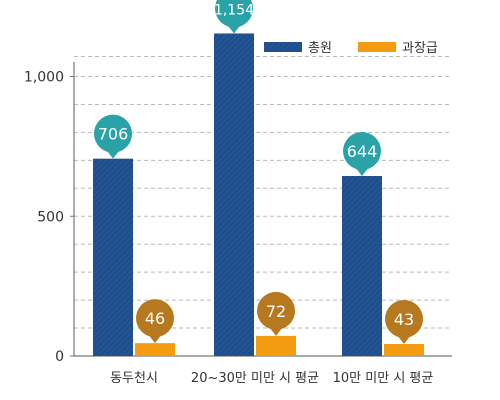  I want to click on value-bubble: 72, so click(276, 313).